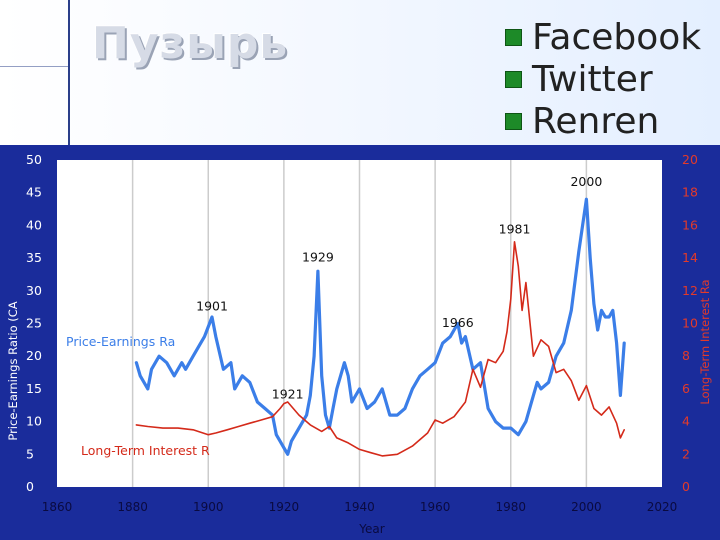 The width and height of the screenshot is (720, 540). Describe the element at coordinates (686, 486) in the screenshot. I see `y2-tick-label: 0` at that location.